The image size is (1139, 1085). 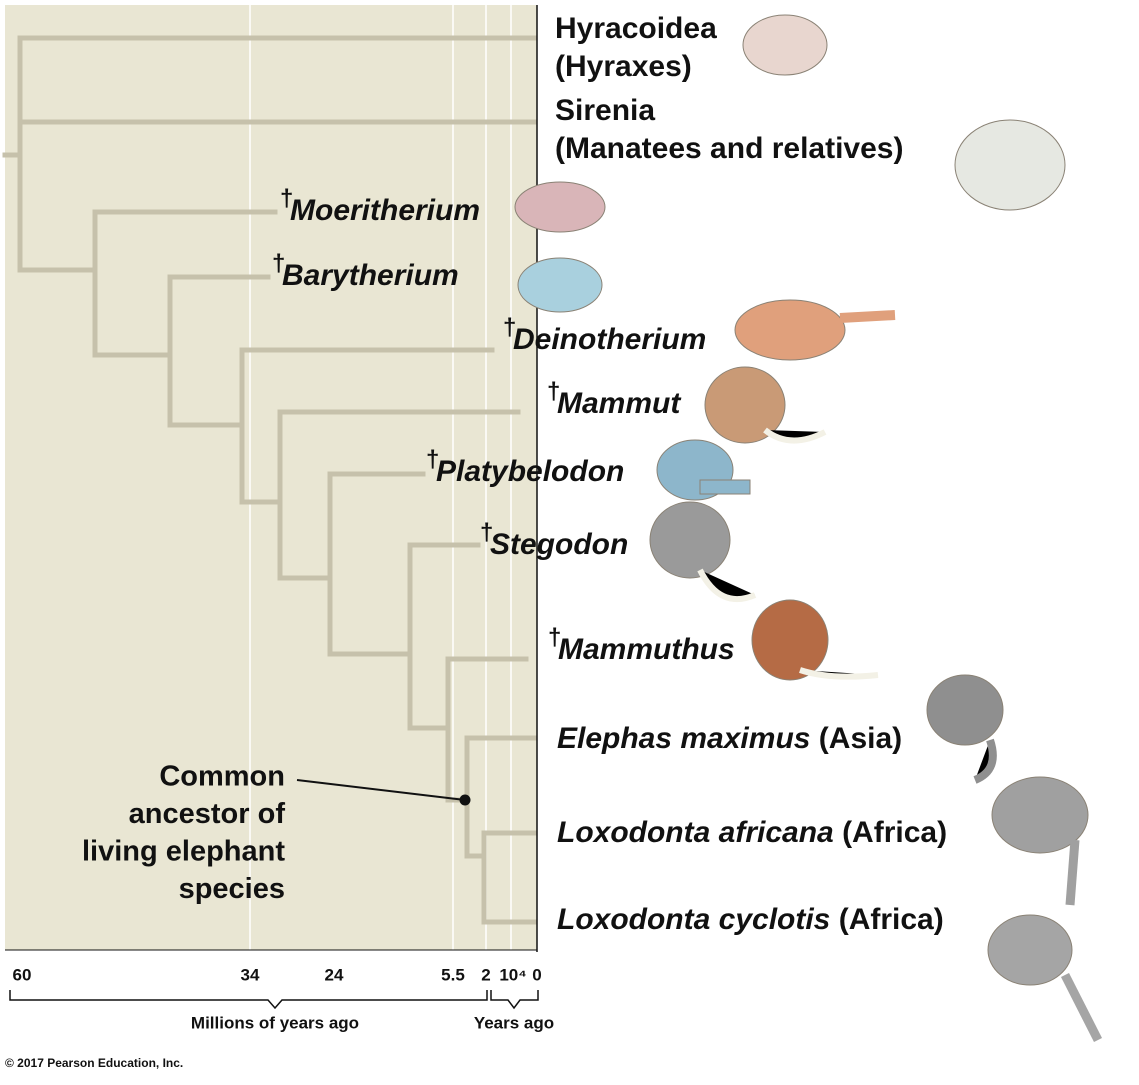 What do you see at coordinates (183, 852) in the screenshot?
I see `annotation-line: living elephant` at bounding box center [183, 852].